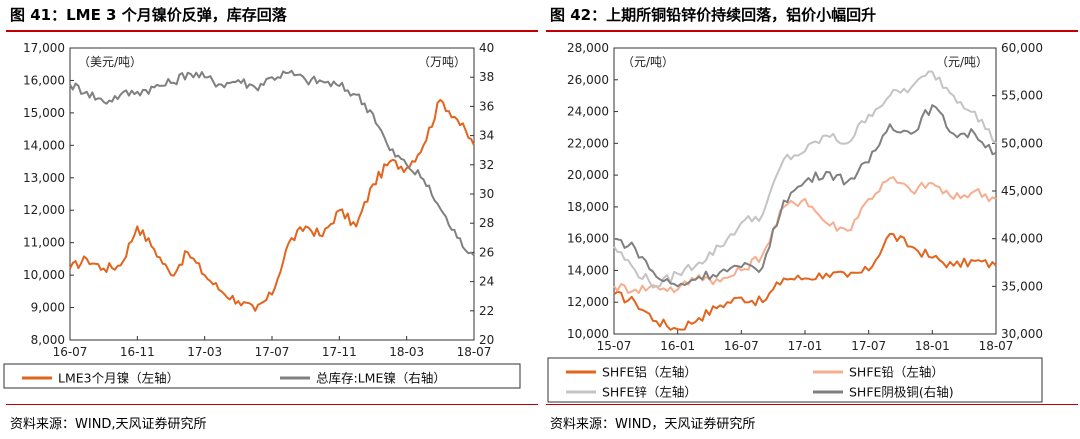 The height and width of the screenshot is (439, 1080). What do you see at coordinates (901, 392) in the screenshot?
I see `legend-label-4: SHFE阴极铜(右轴)` at bounding box center [901, 392].